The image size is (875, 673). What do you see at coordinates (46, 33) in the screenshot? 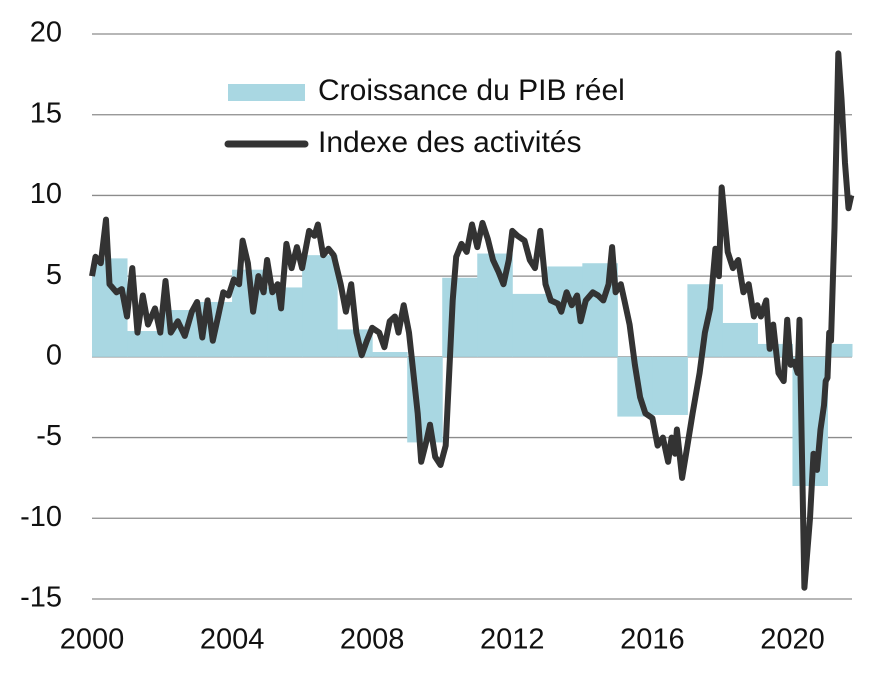
I see `y-tick-label: 20` at bounding box center [46, 33].